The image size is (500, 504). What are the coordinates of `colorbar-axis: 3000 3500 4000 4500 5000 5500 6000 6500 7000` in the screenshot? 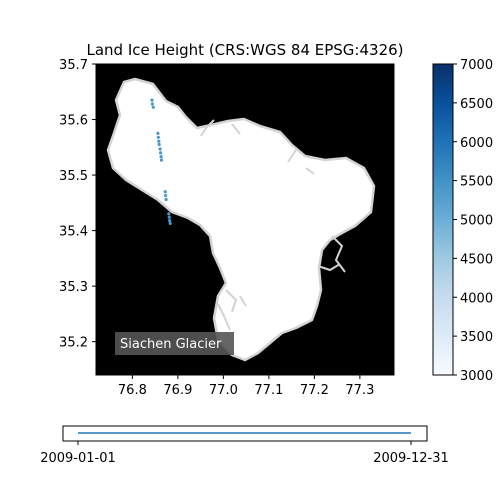 It's located at (473, 221).